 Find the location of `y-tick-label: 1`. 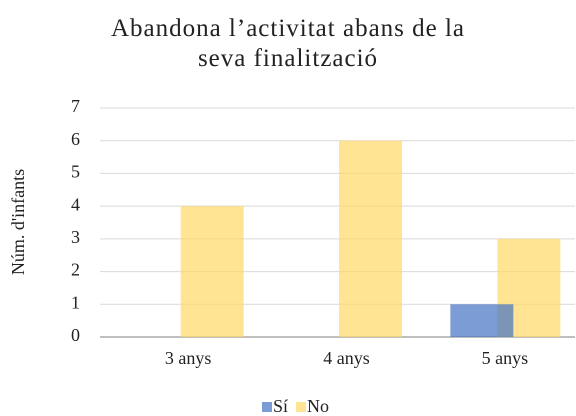

y-tick-label: 1 is located at coordinates (75, 302).